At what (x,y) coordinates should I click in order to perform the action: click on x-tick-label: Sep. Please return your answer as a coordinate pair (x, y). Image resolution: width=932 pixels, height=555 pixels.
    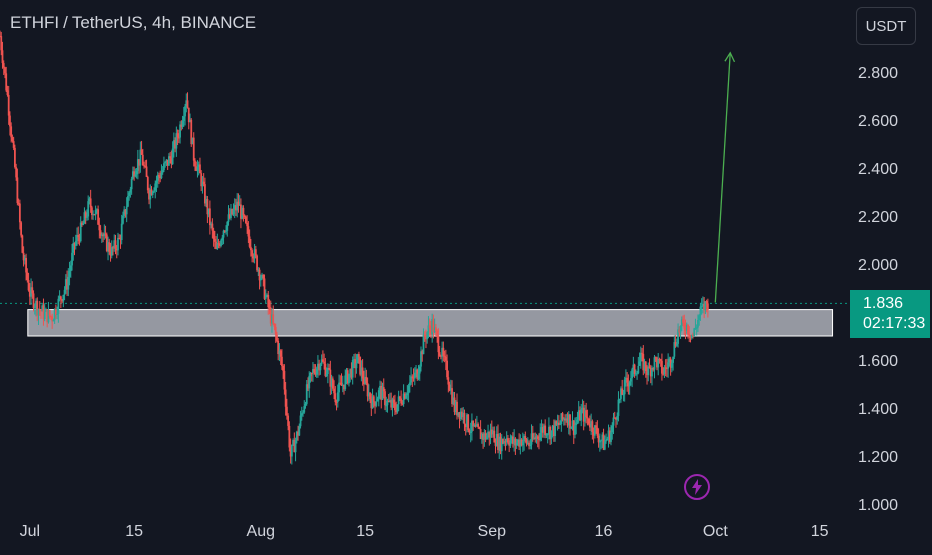
    Looking at the image, I should click on (492, 531).